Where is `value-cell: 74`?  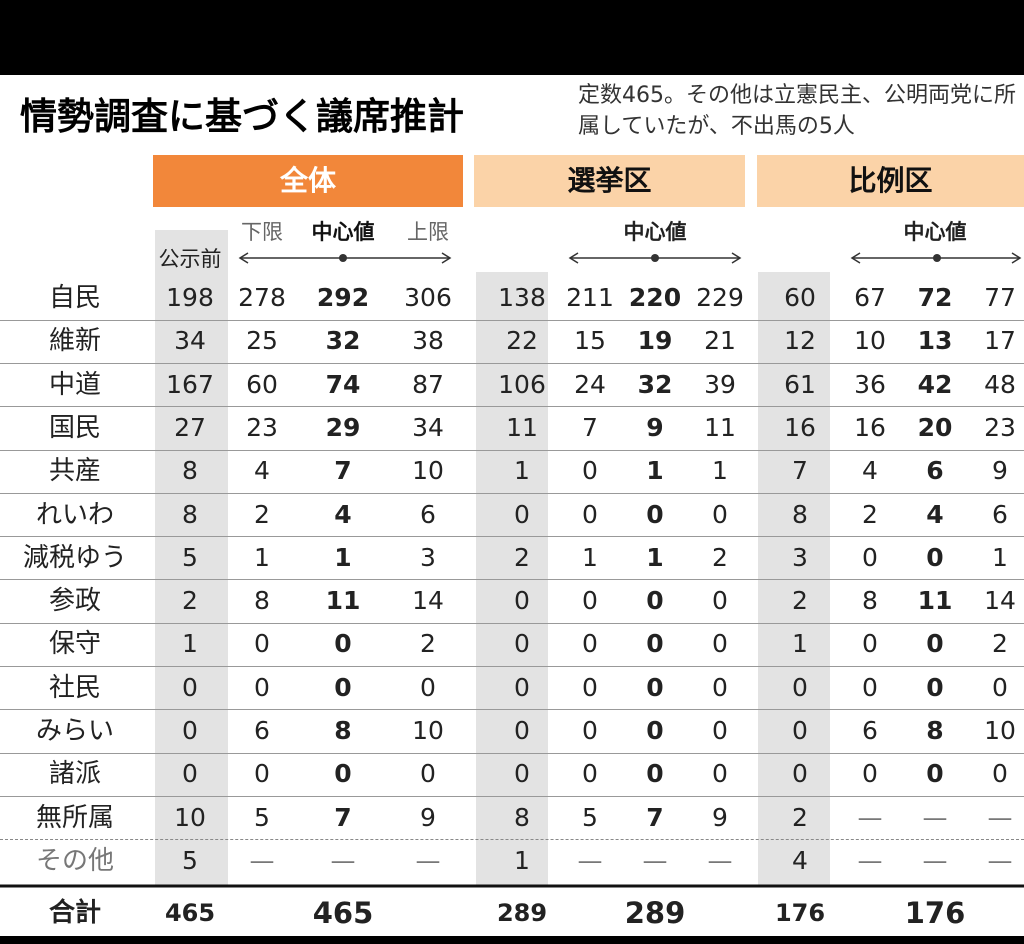
value-cell: 74 is located at coordinates (343, 384).